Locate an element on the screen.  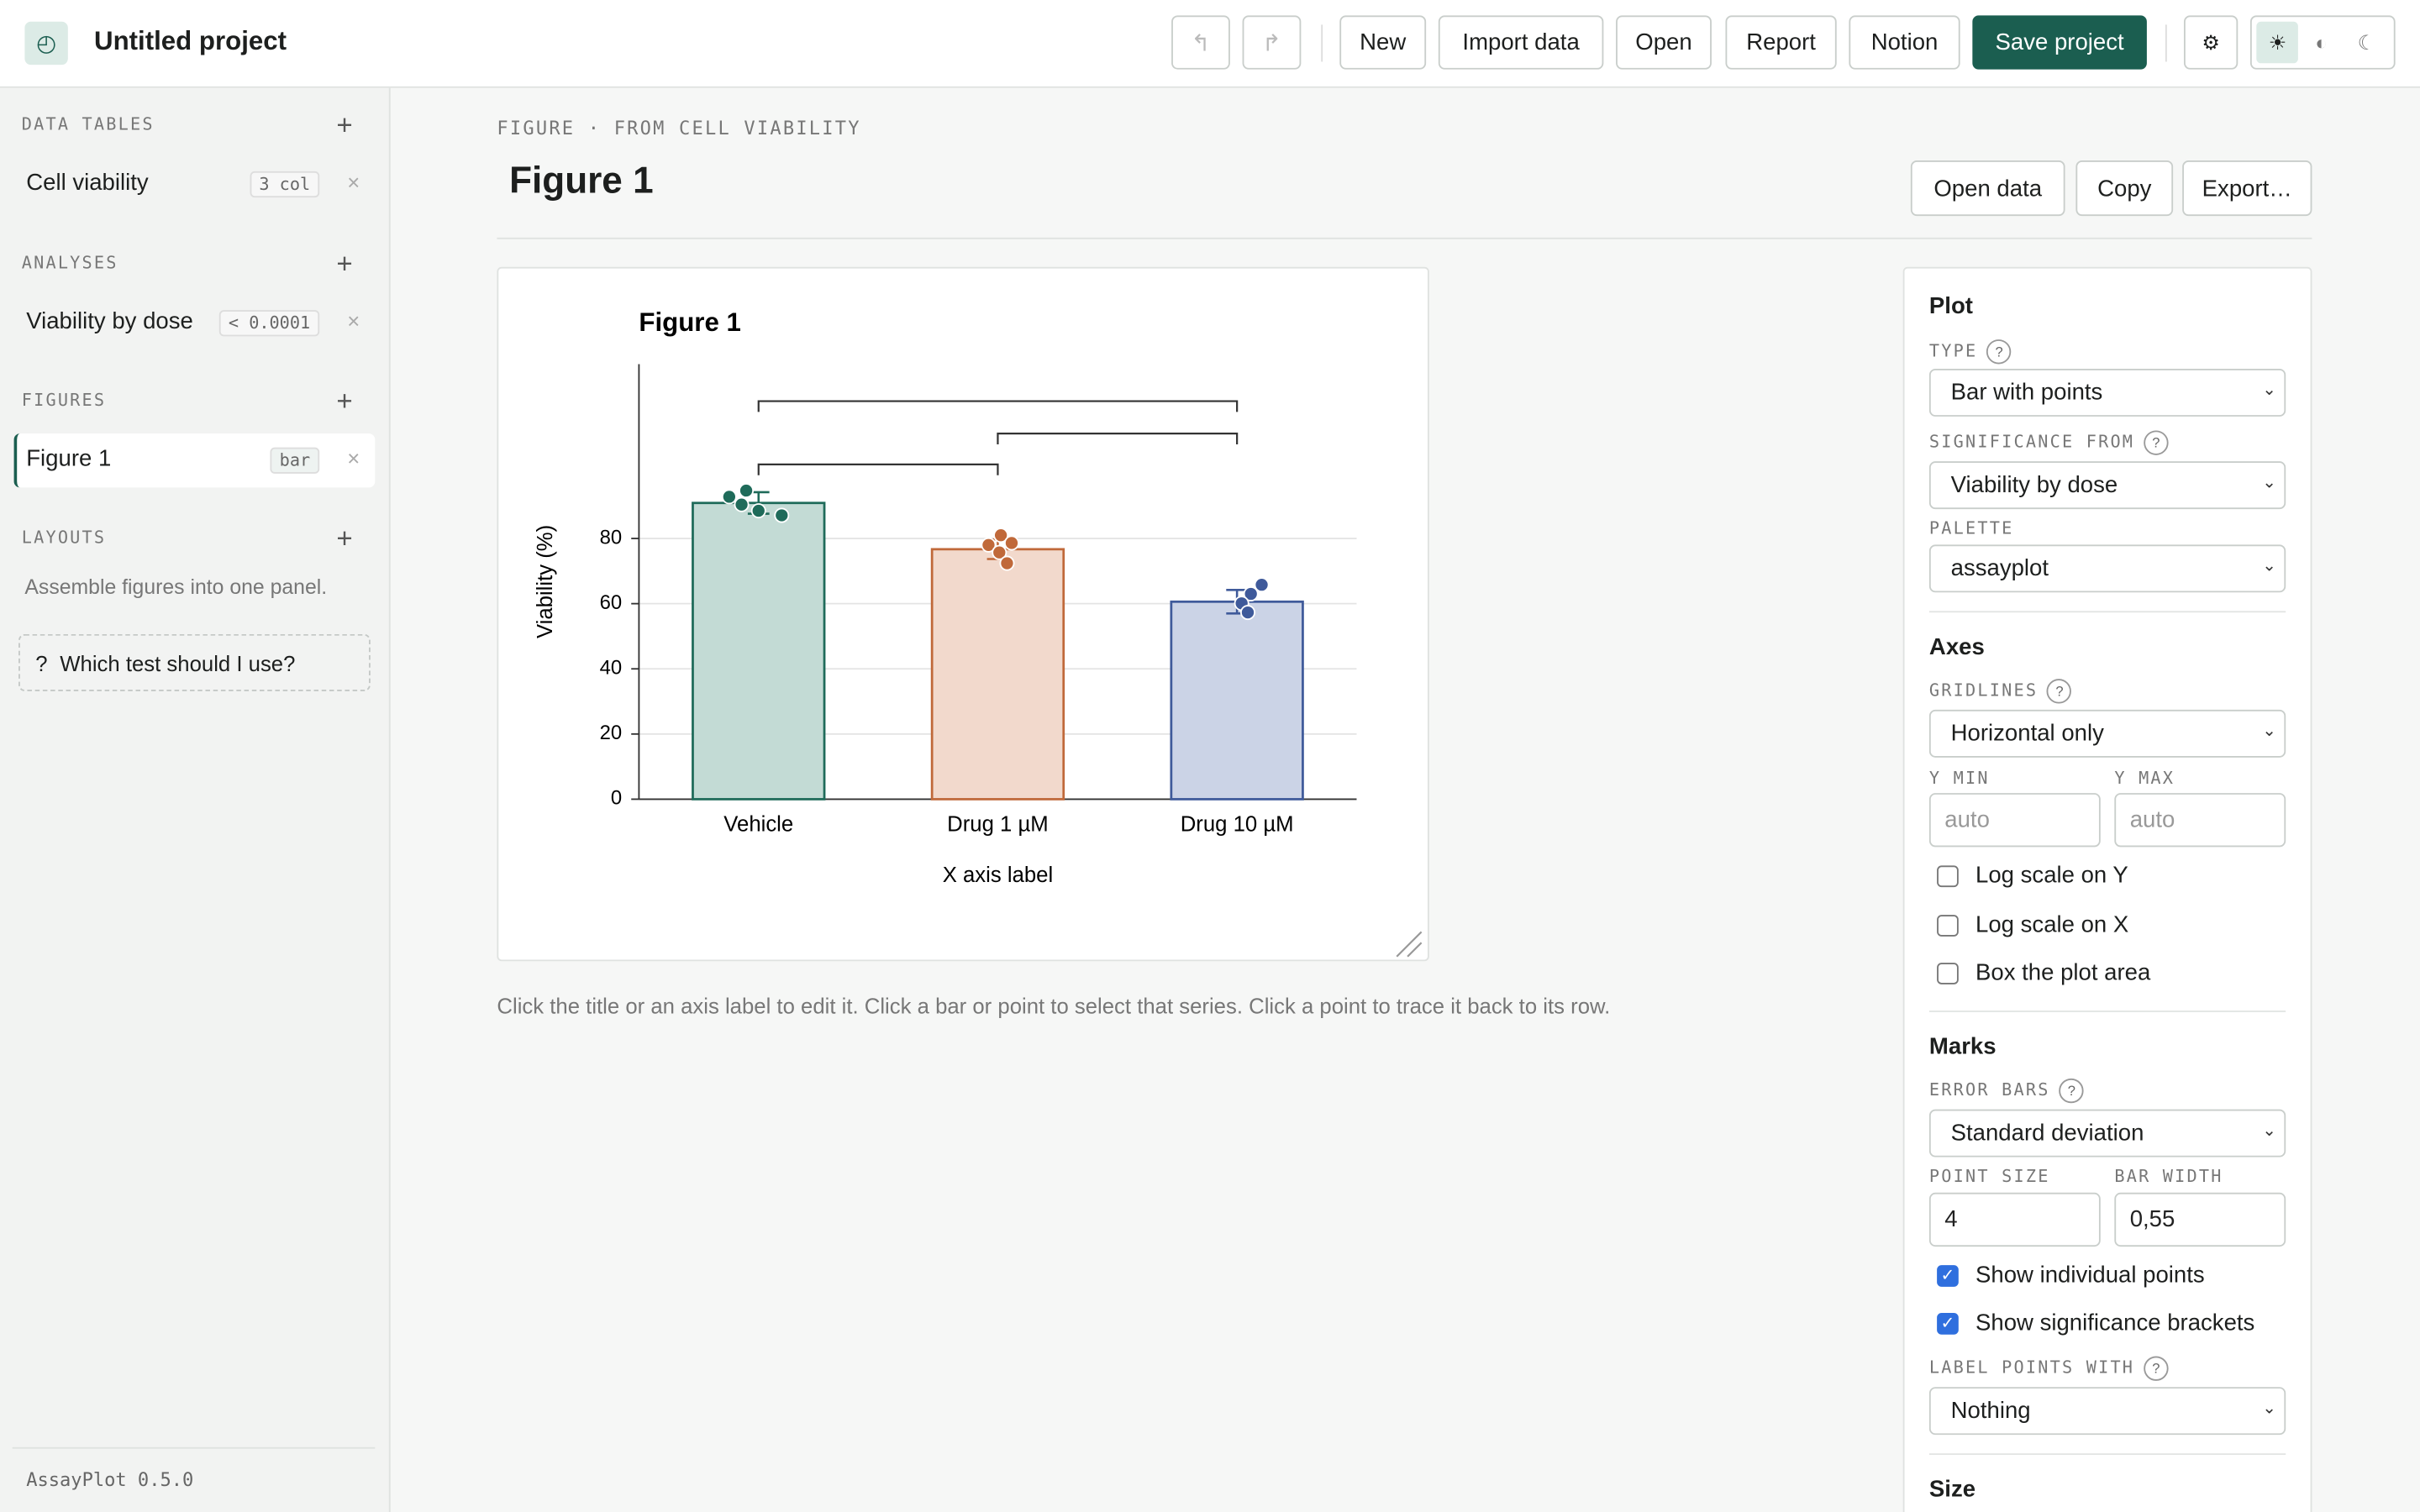
checkbox-label: Box the plot area is located at coordinates (2063, 972).